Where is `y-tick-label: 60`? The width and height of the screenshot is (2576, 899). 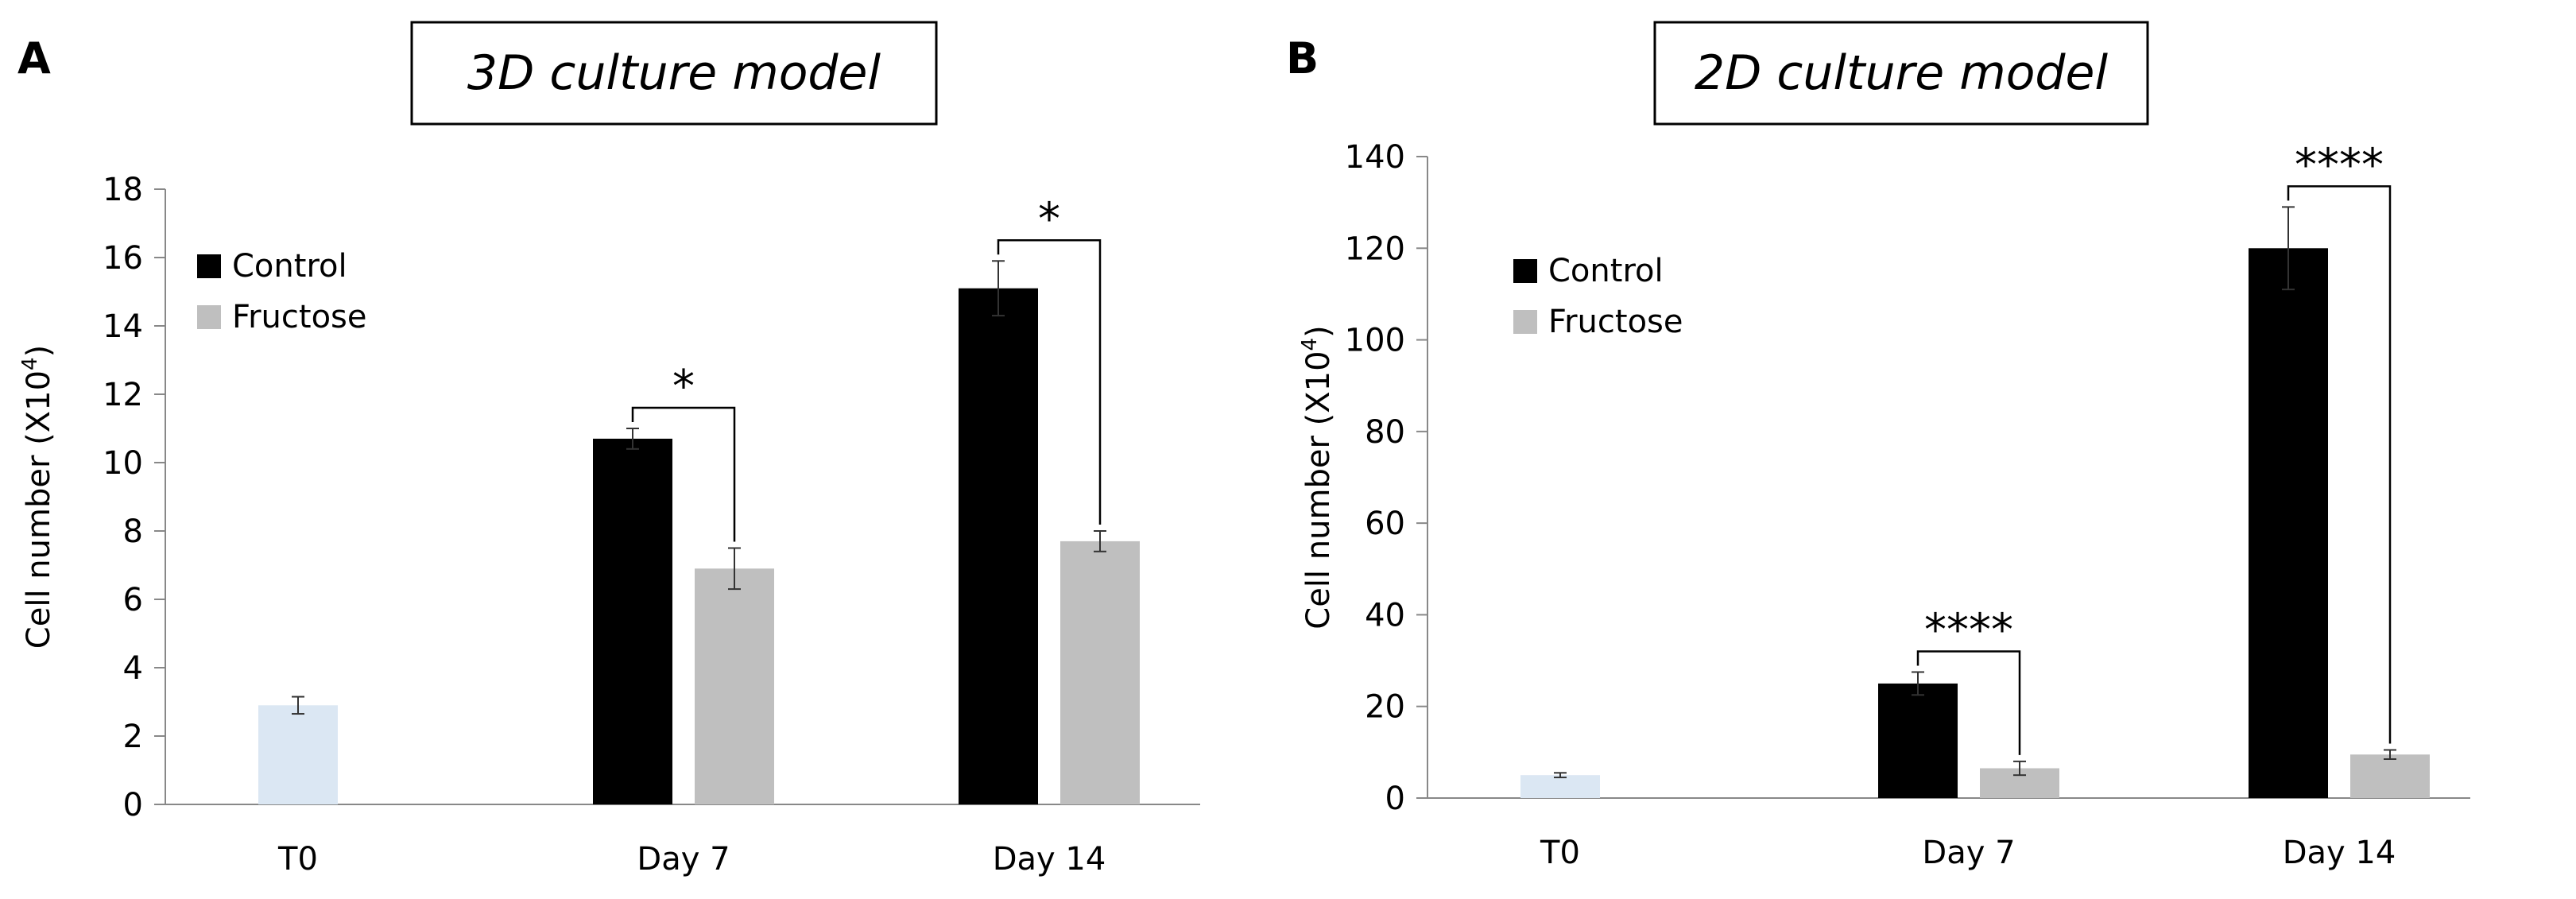 y-tick-label: 60 is located at coordinates (1385, 524).